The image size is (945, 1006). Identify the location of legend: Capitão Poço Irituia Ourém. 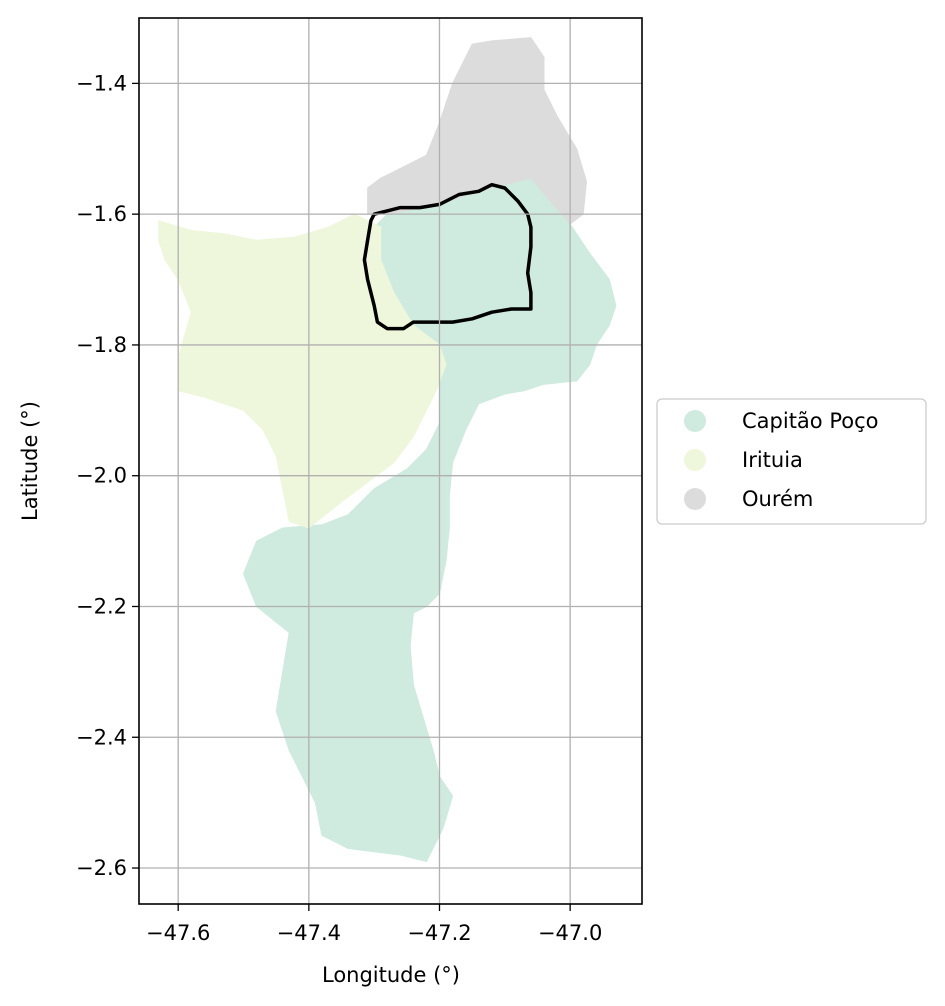
(791, 461).